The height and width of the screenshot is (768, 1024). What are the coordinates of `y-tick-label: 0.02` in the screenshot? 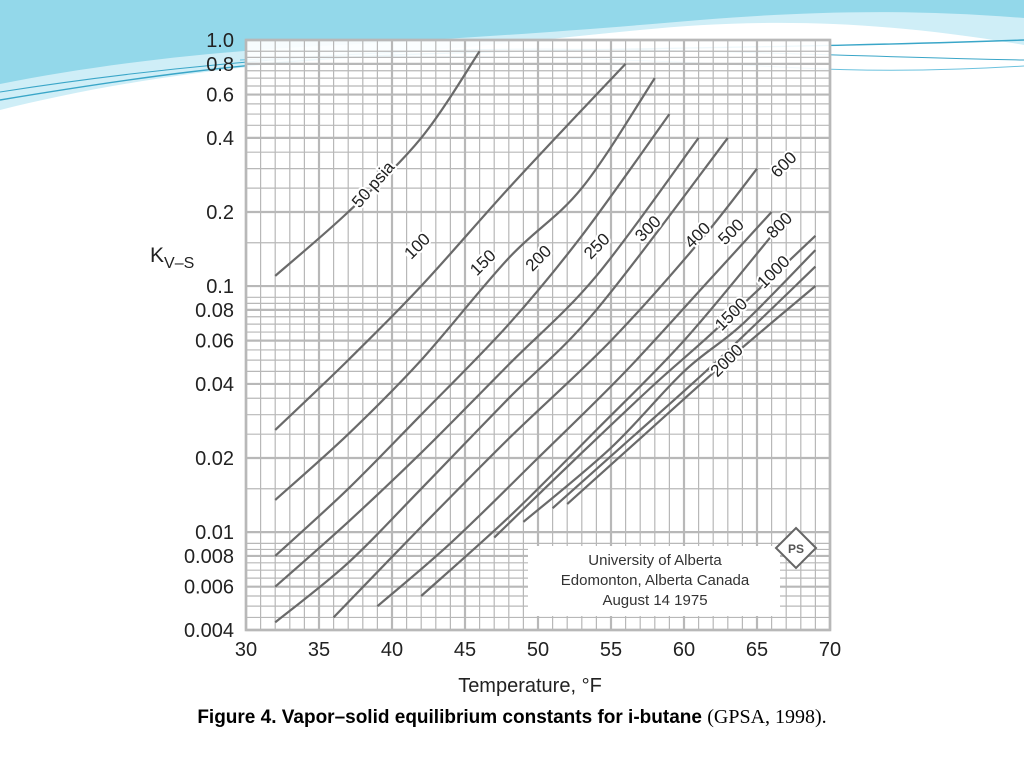 It's located at (214, 459).